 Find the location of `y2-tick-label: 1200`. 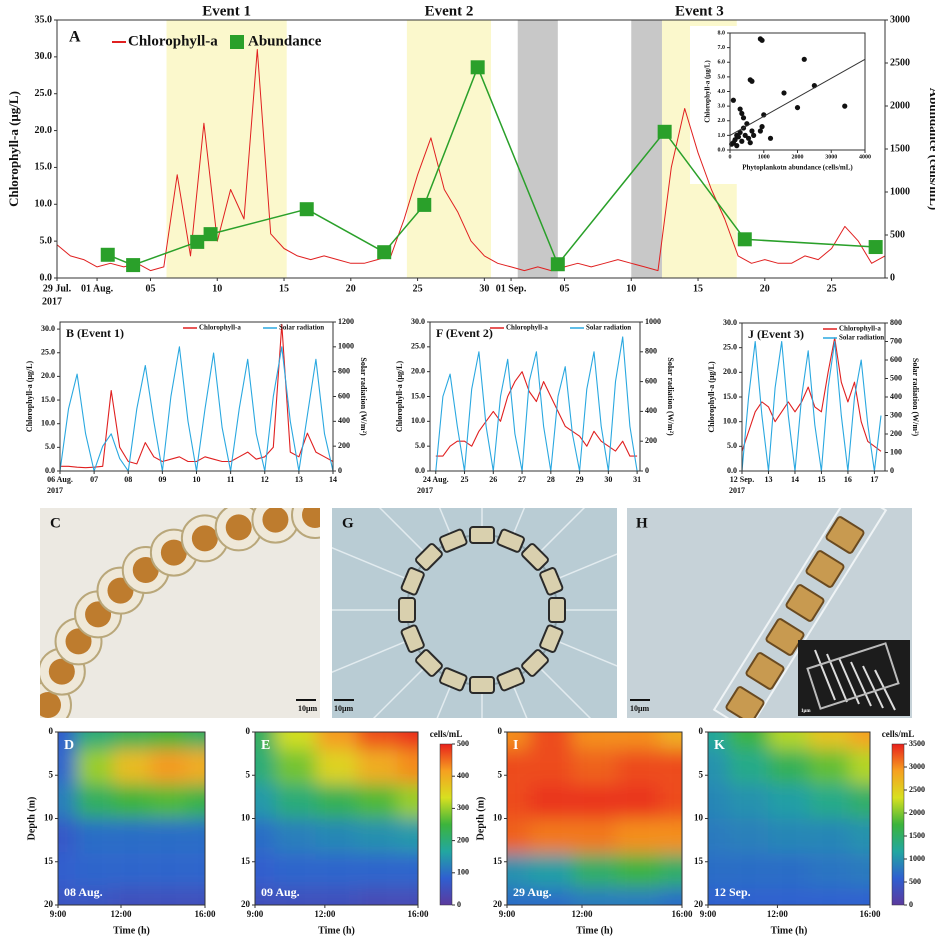

y2-tick-label: 1200 is located at coordinates (346, 321).